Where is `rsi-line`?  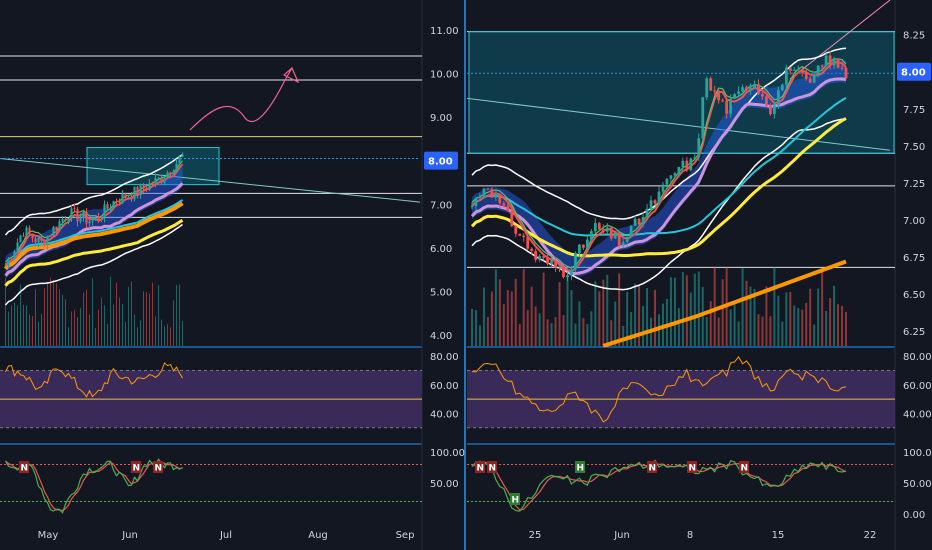
rsi-line is located at coordinates (94, 380).